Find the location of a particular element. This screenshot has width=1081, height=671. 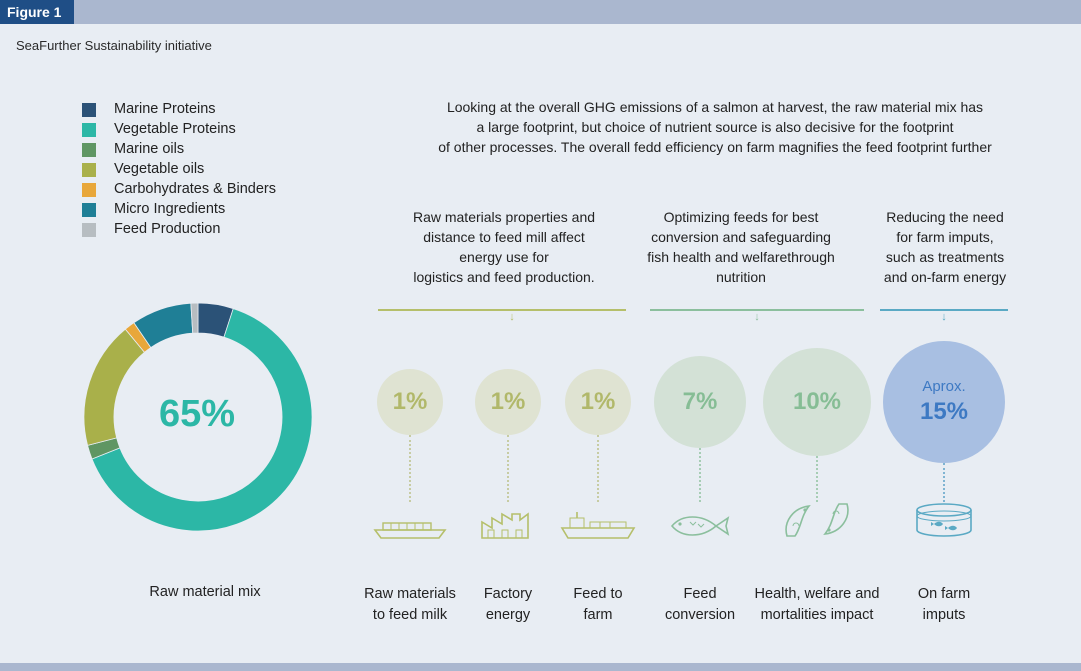

bubble-caption: Raw materials to feed milk is located at coordinates (410, 604).